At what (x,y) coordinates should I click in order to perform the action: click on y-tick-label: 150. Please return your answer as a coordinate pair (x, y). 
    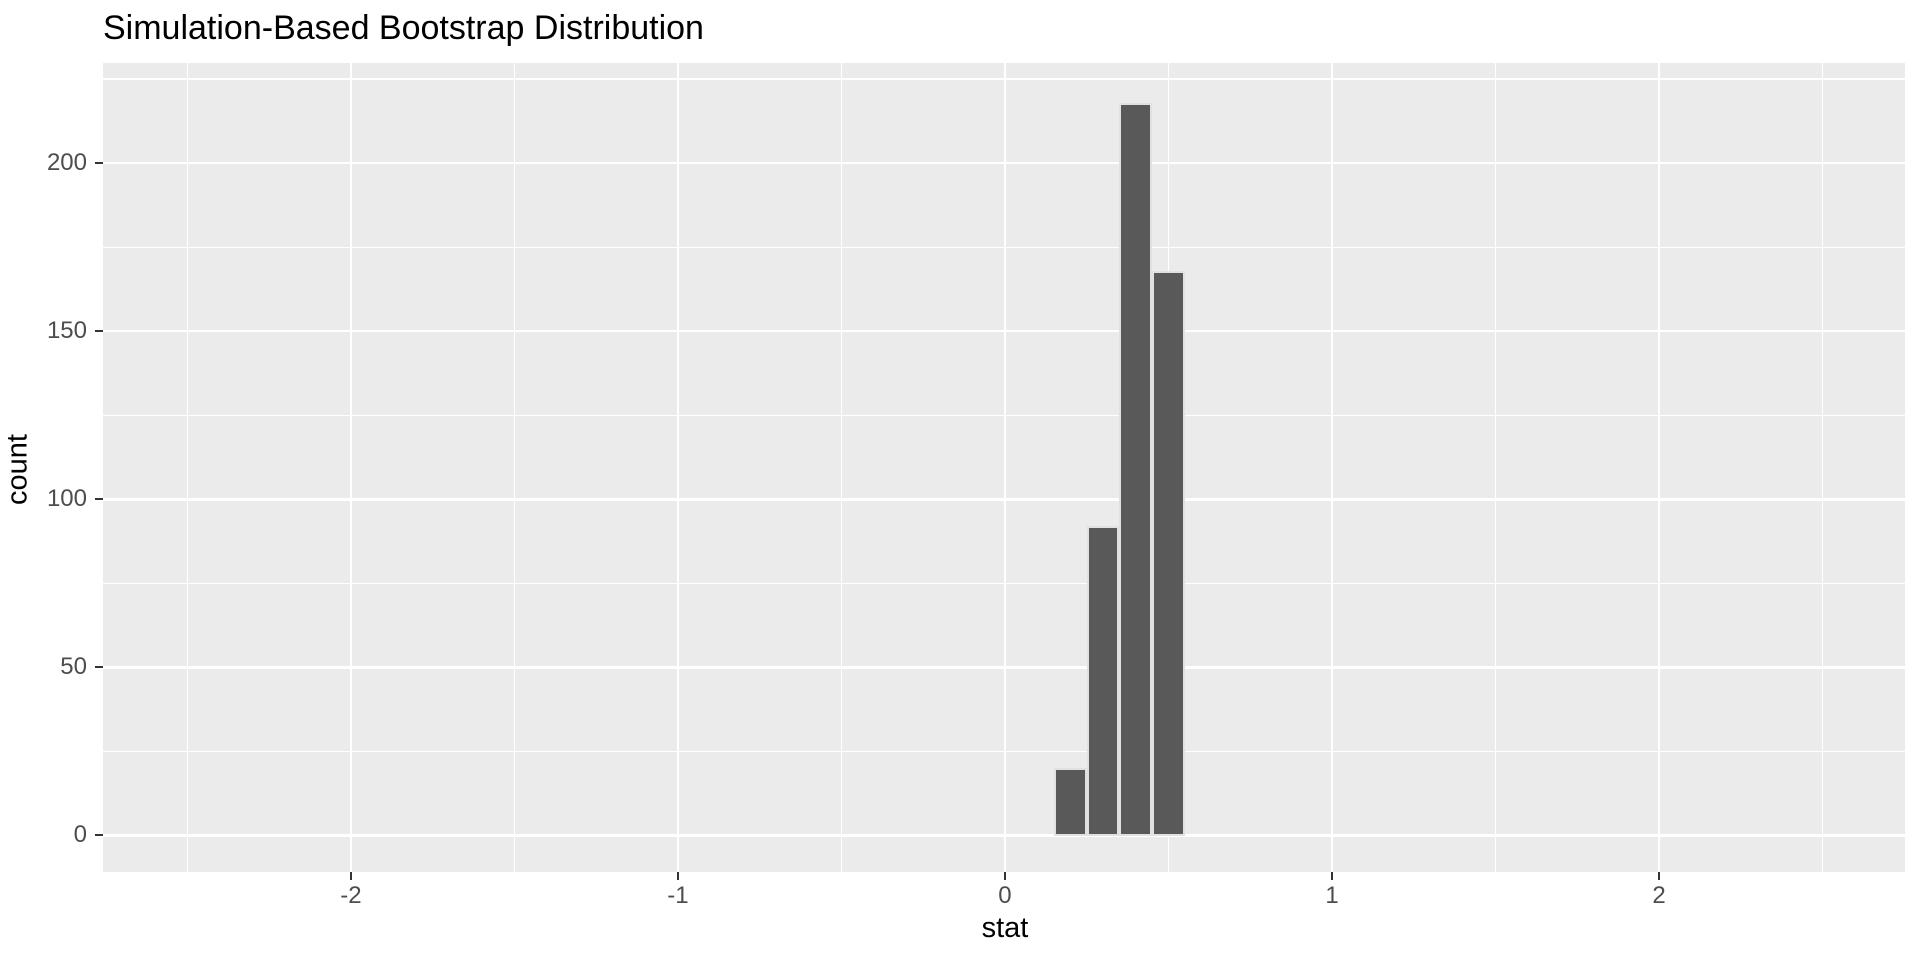
    Looking at the image, I should click on (66, 331).